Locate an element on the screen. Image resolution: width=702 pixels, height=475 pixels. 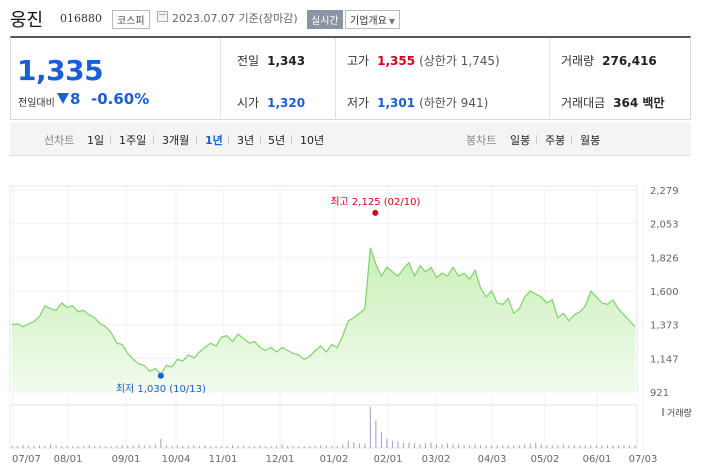
high-label: 고가 is located at coordinates (358, 61).